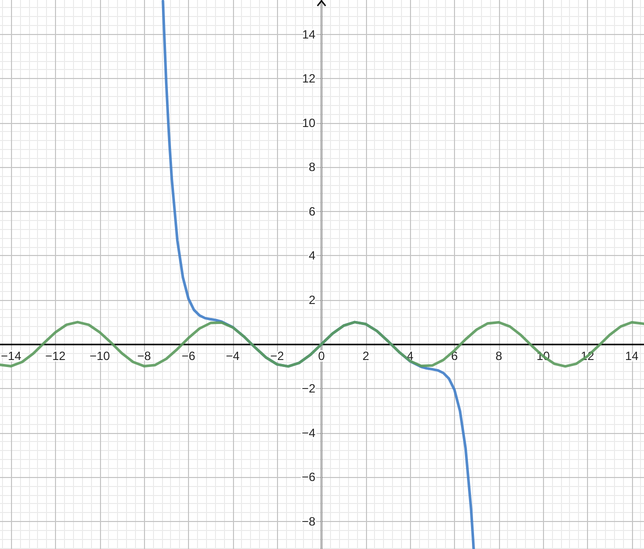 The width and height of the screenshot is (644, 549). Describe the element at coordinates (309, 123) in the screenshot. I see `y-tick-label: 10` at that location.